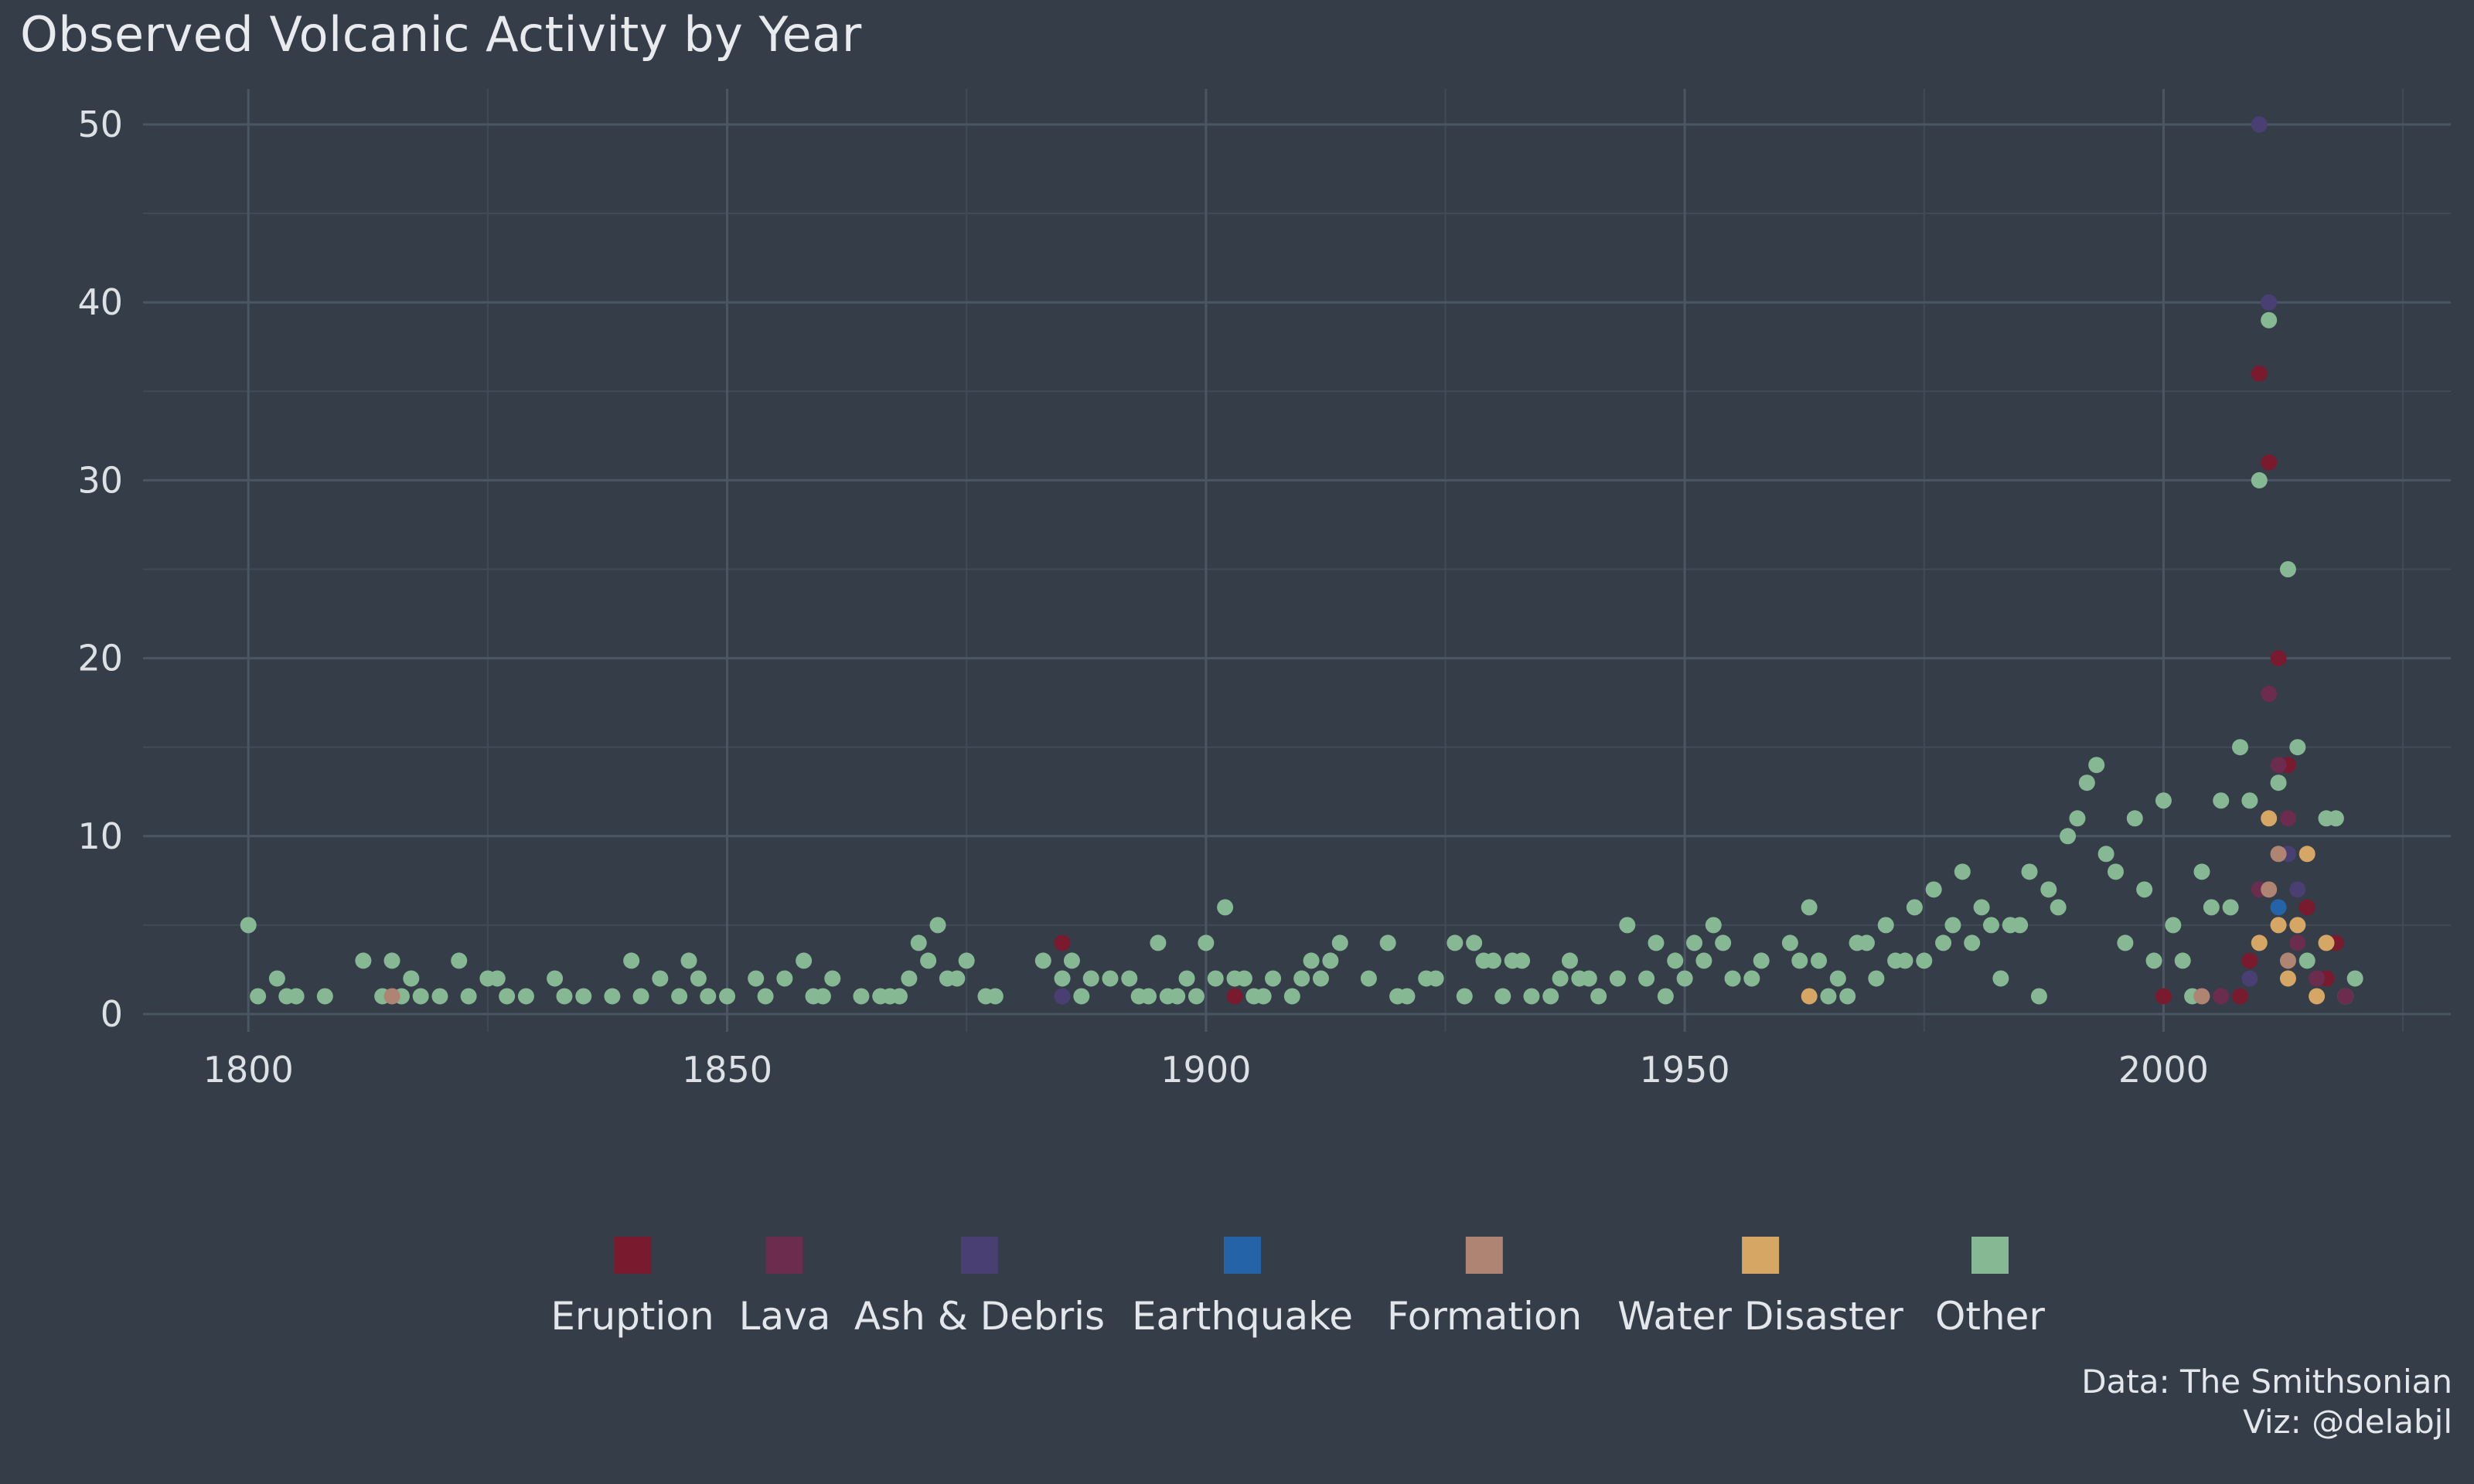  What do you see at coordinates (2163, 1070) in the screenshot?
I see `x-tick-label: 2000` at bounding box center [2163, 1070].